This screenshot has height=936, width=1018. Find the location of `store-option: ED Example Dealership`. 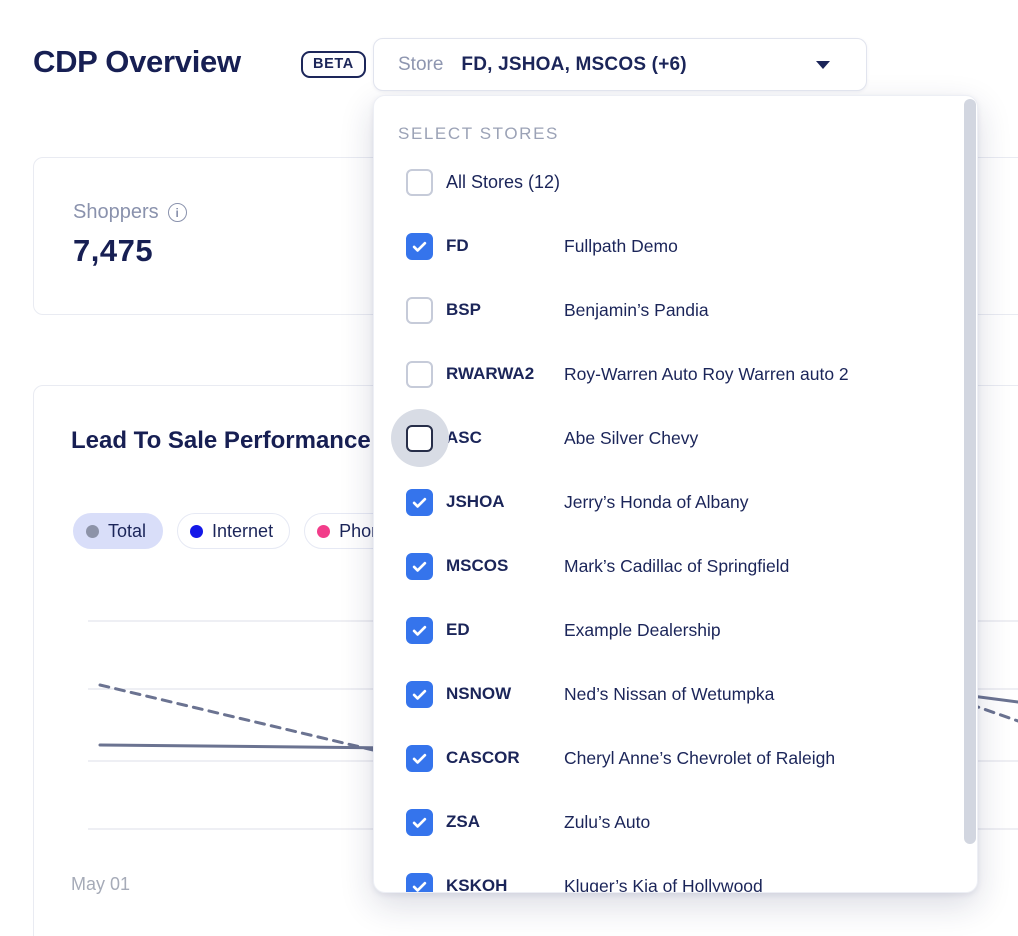

store-option: ED Example Dealership is located at coordinates (675, 630).